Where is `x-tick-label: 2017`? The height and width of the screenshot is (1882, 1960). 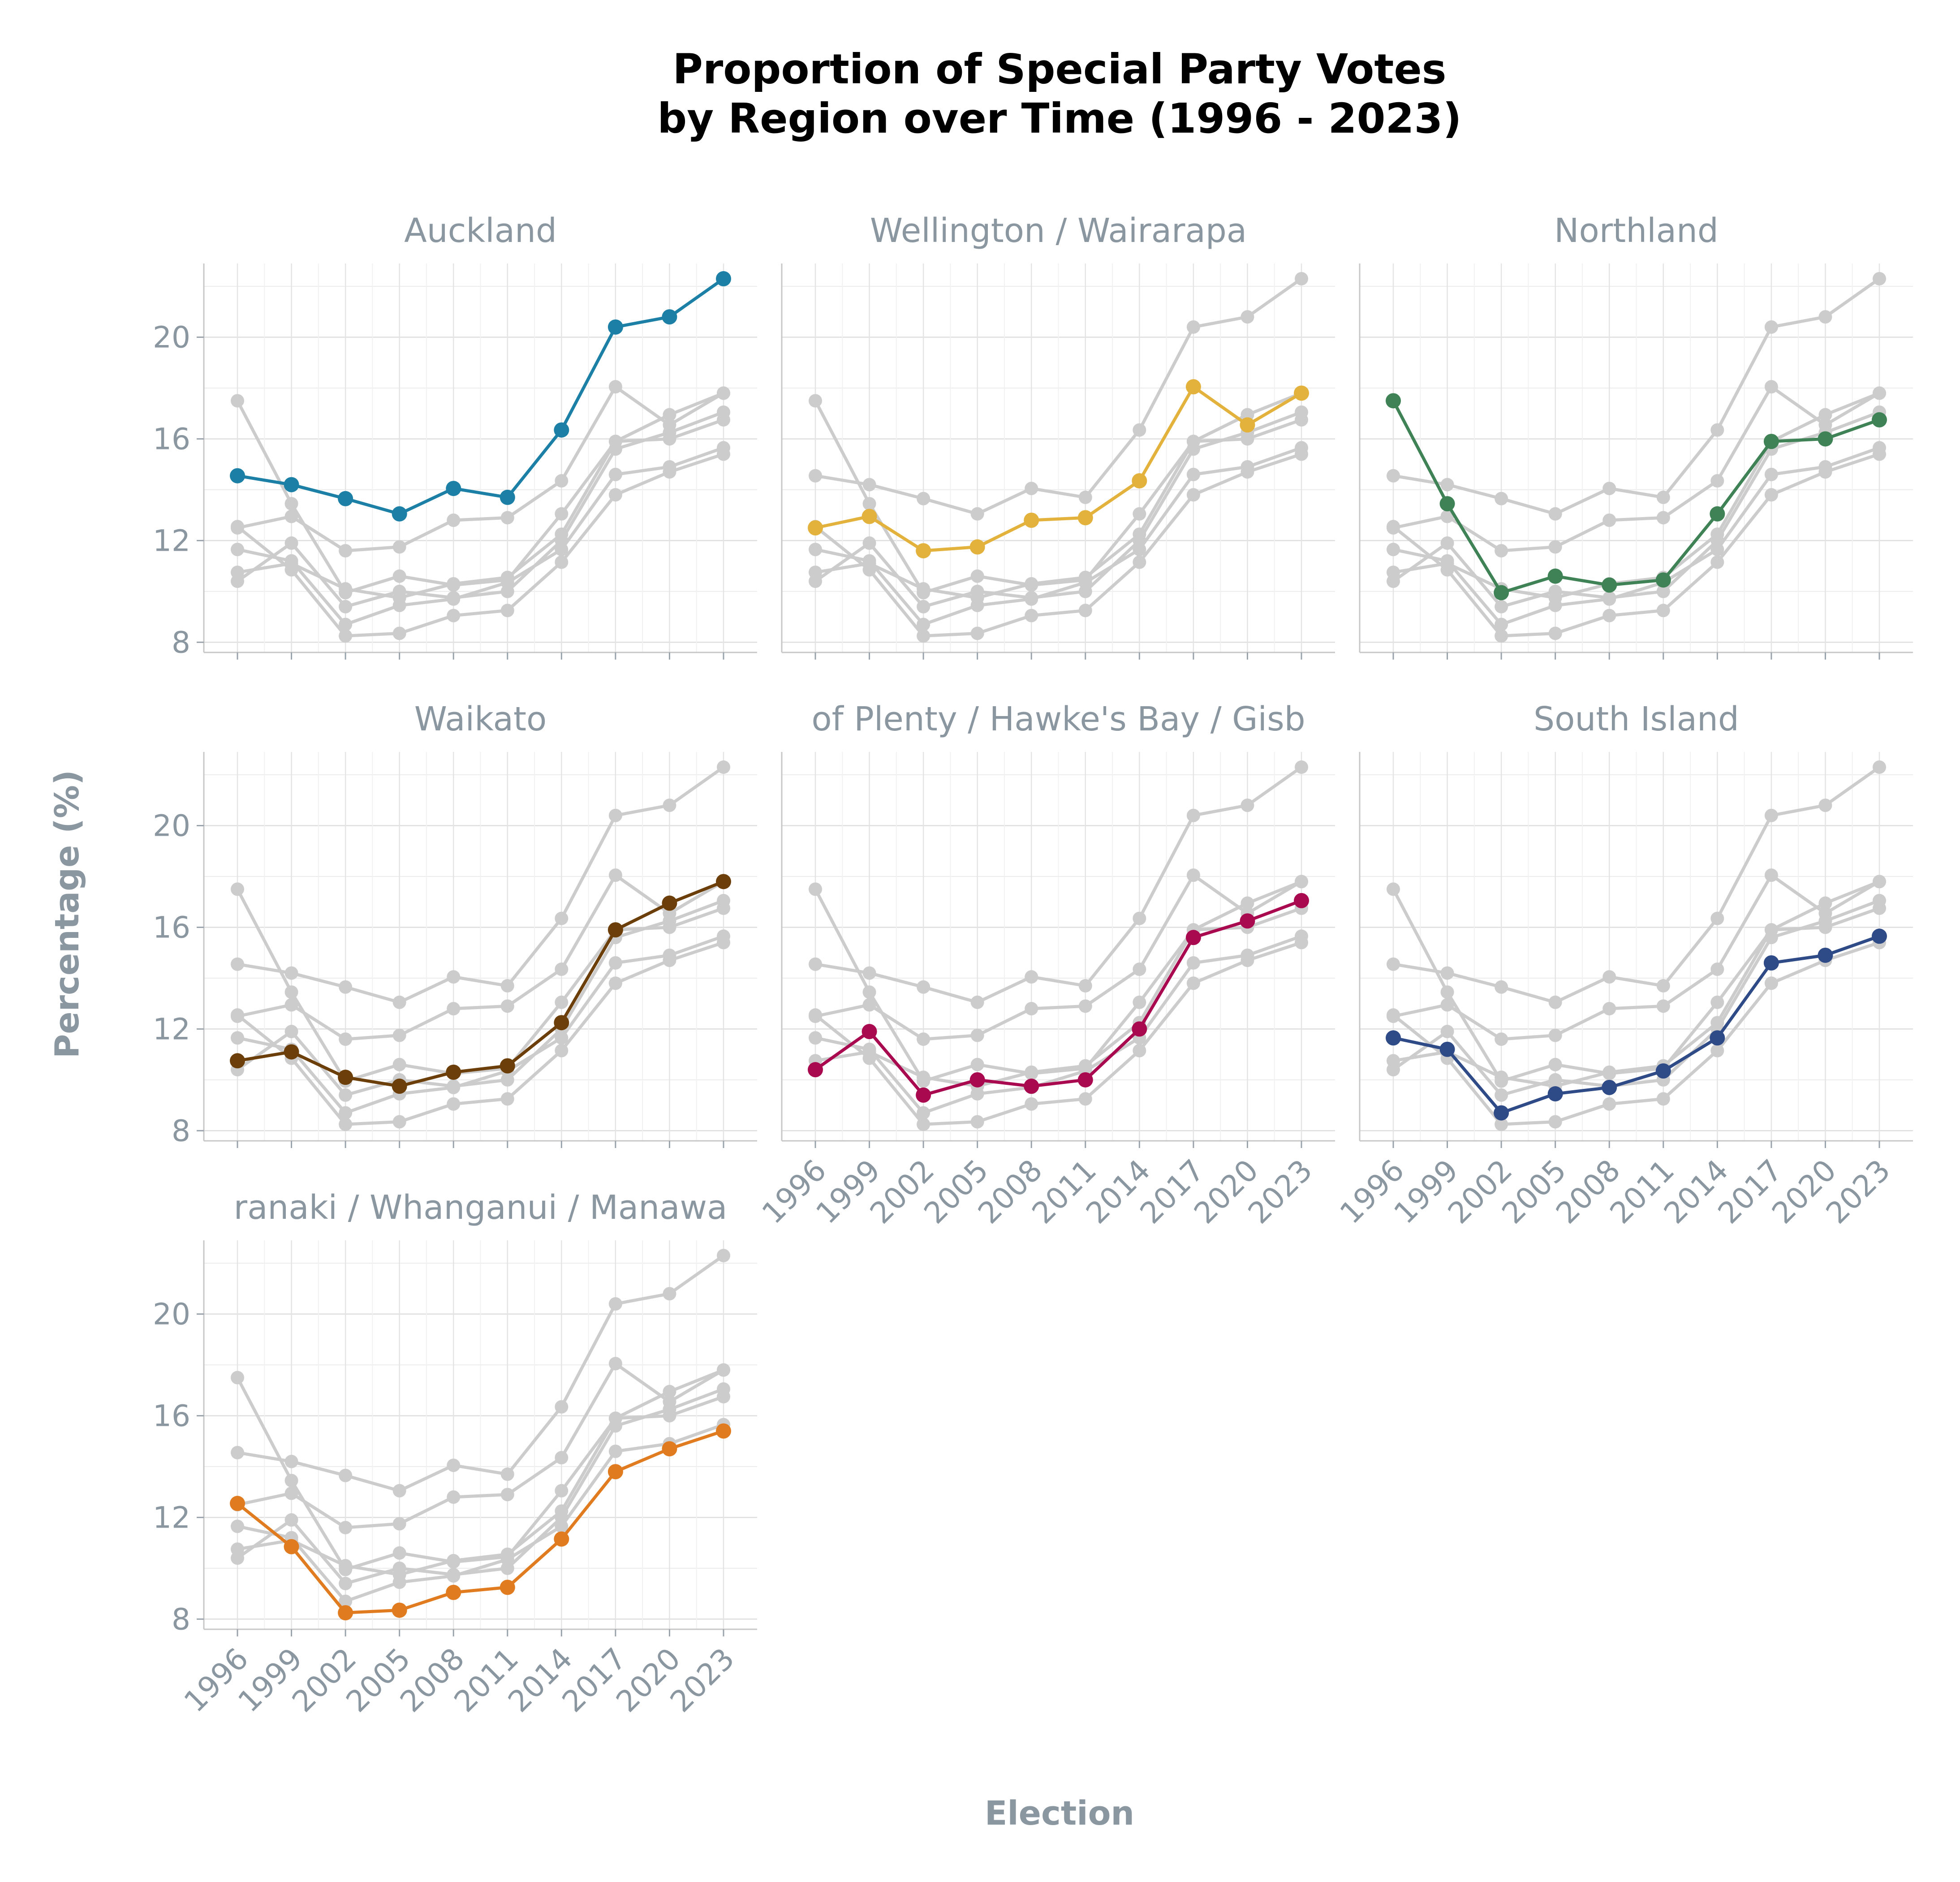 x-tick-label: 2017 is located at coordinates (1172, 1192).